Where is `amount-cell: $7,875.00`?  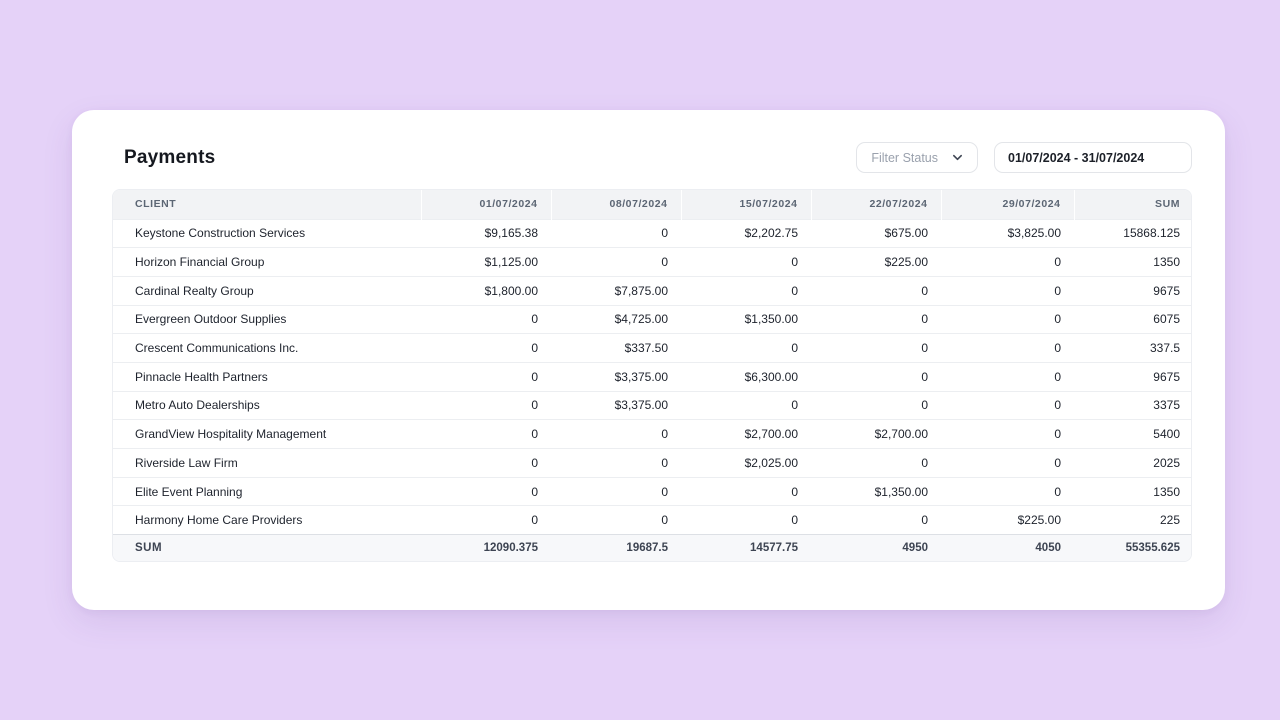
amount-cell: $7,875.00 is located at coordinates (616, 290).